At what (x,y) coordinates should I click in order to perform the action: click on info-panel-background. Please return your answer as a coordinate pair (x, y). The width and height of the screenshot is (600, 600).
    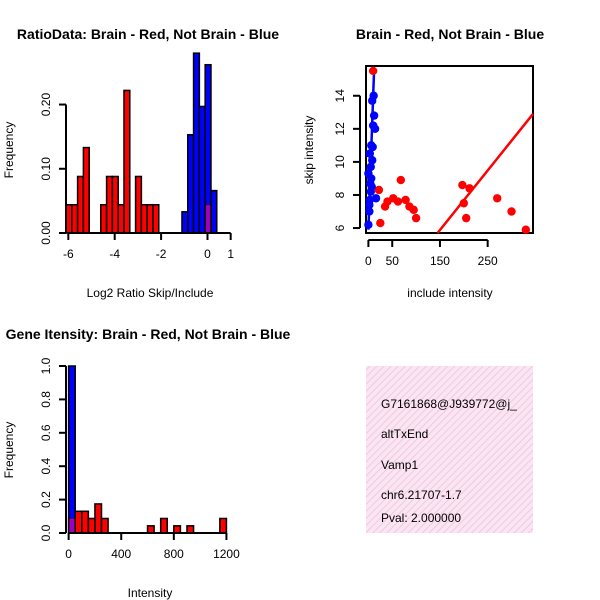
    Looking at the image, I should click on (449, 449).